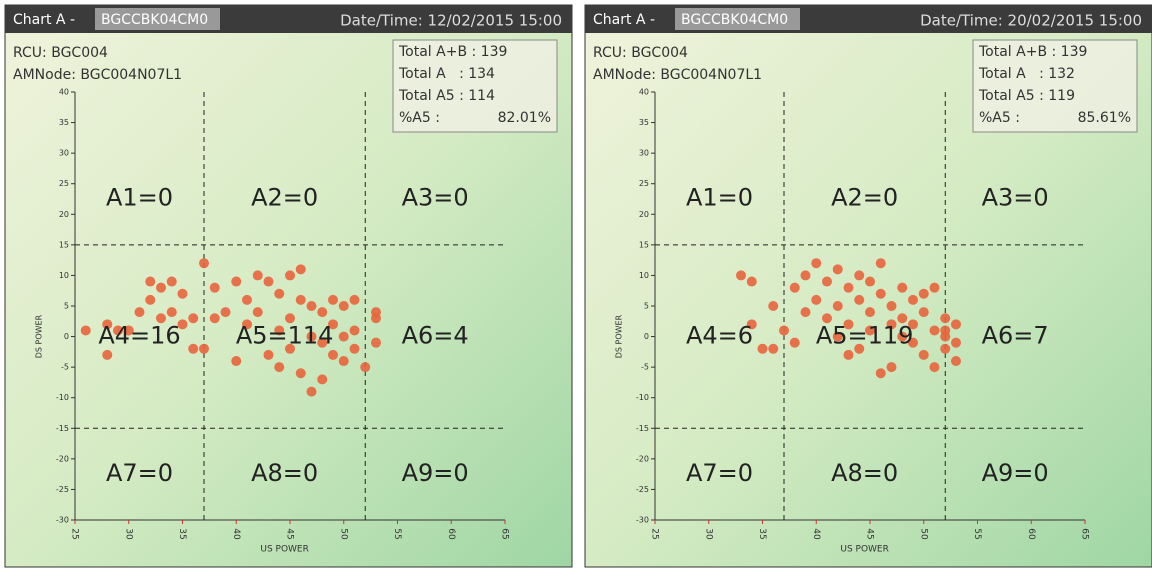 This screenshot has height=572, width=1152. Describe the element at coordinates (290, 533) in the screenshot. I see `x-tick-label: 45` at that location.